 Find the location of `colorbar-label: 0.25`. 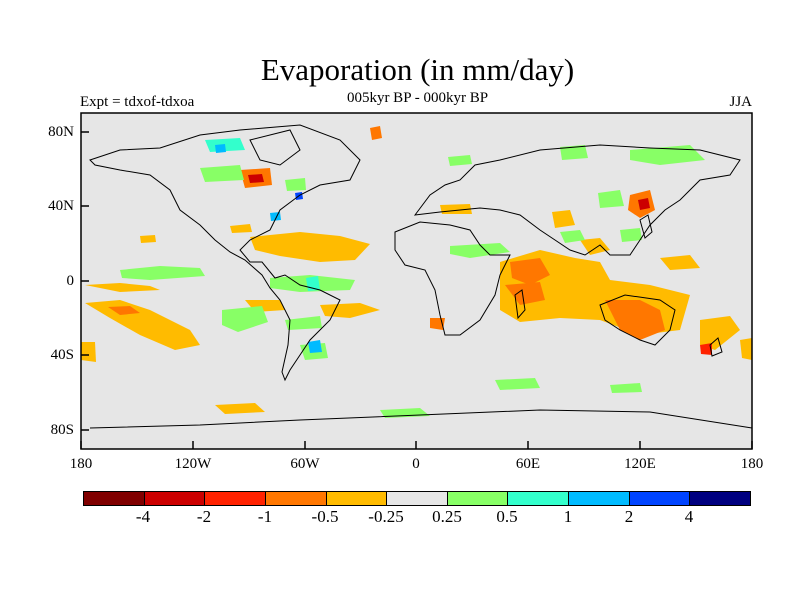

colorbar-label: 0.25 is located at coordinates (447, 516).